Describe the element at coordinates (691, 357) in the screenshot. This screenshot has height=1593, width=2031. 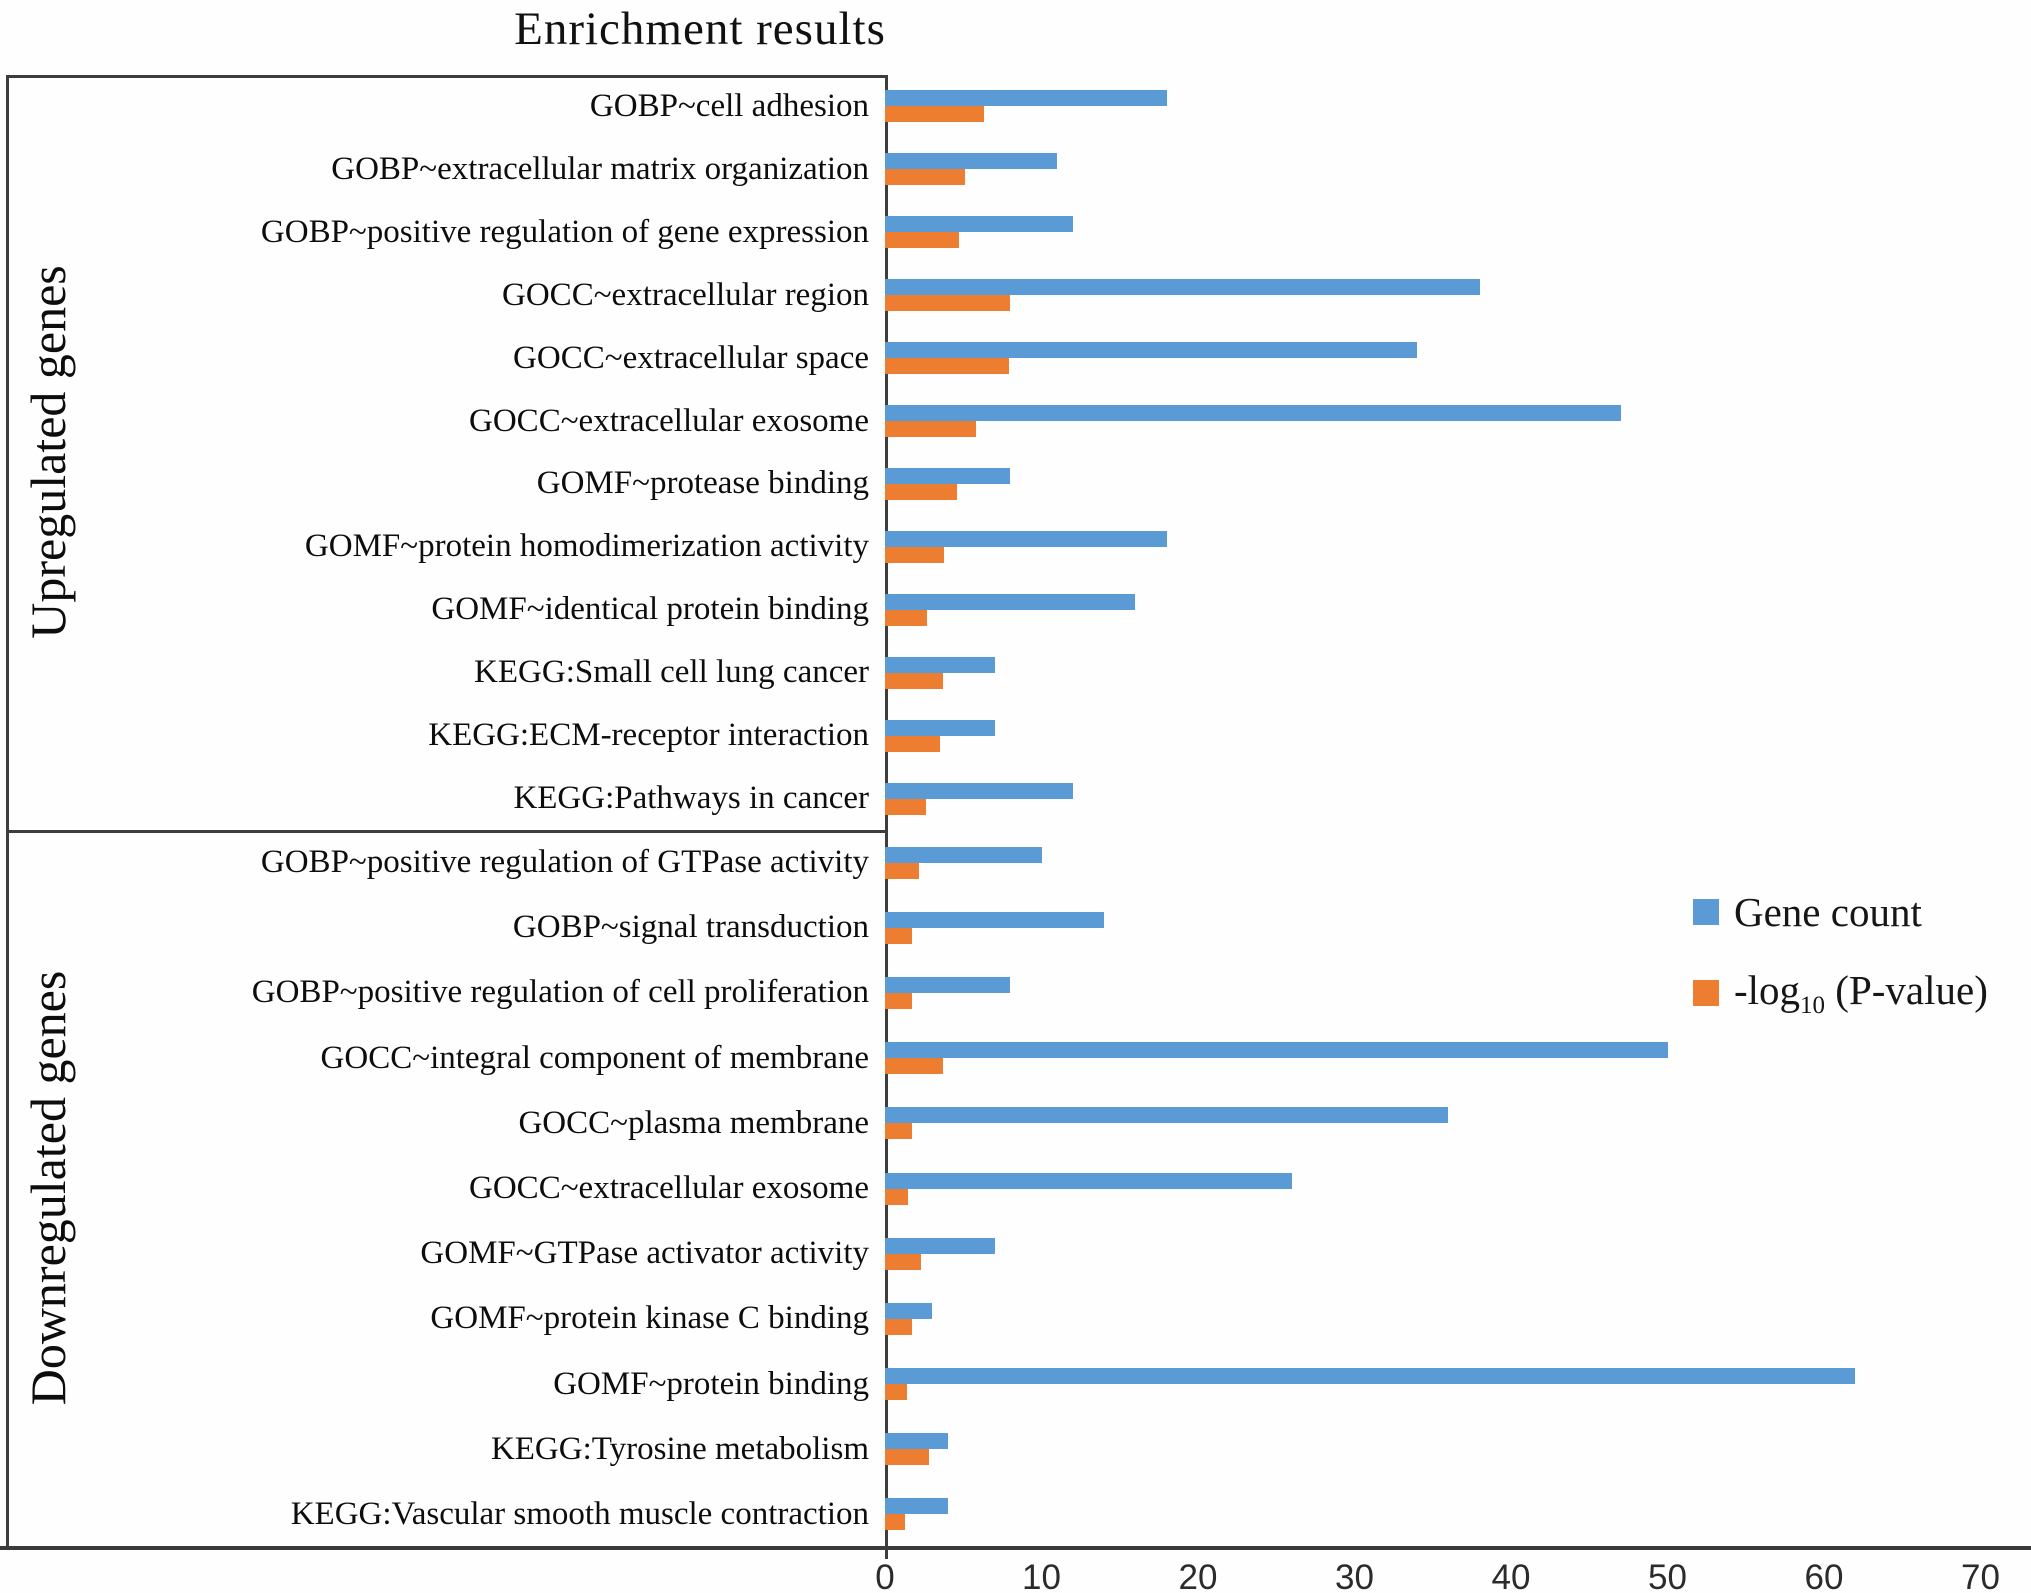
I see `category-label: GOCC~extracellular space` at that location.